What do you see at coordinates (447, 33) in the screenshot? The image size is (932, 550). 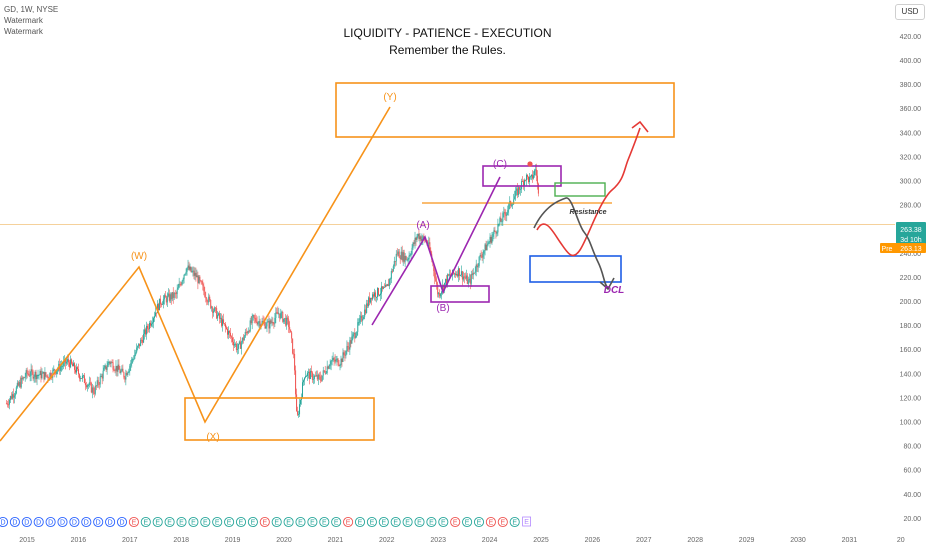 I see `chart-title: LIQUIDITY - PATIENCE - EXECUTION` at bounding box center [447, 33].